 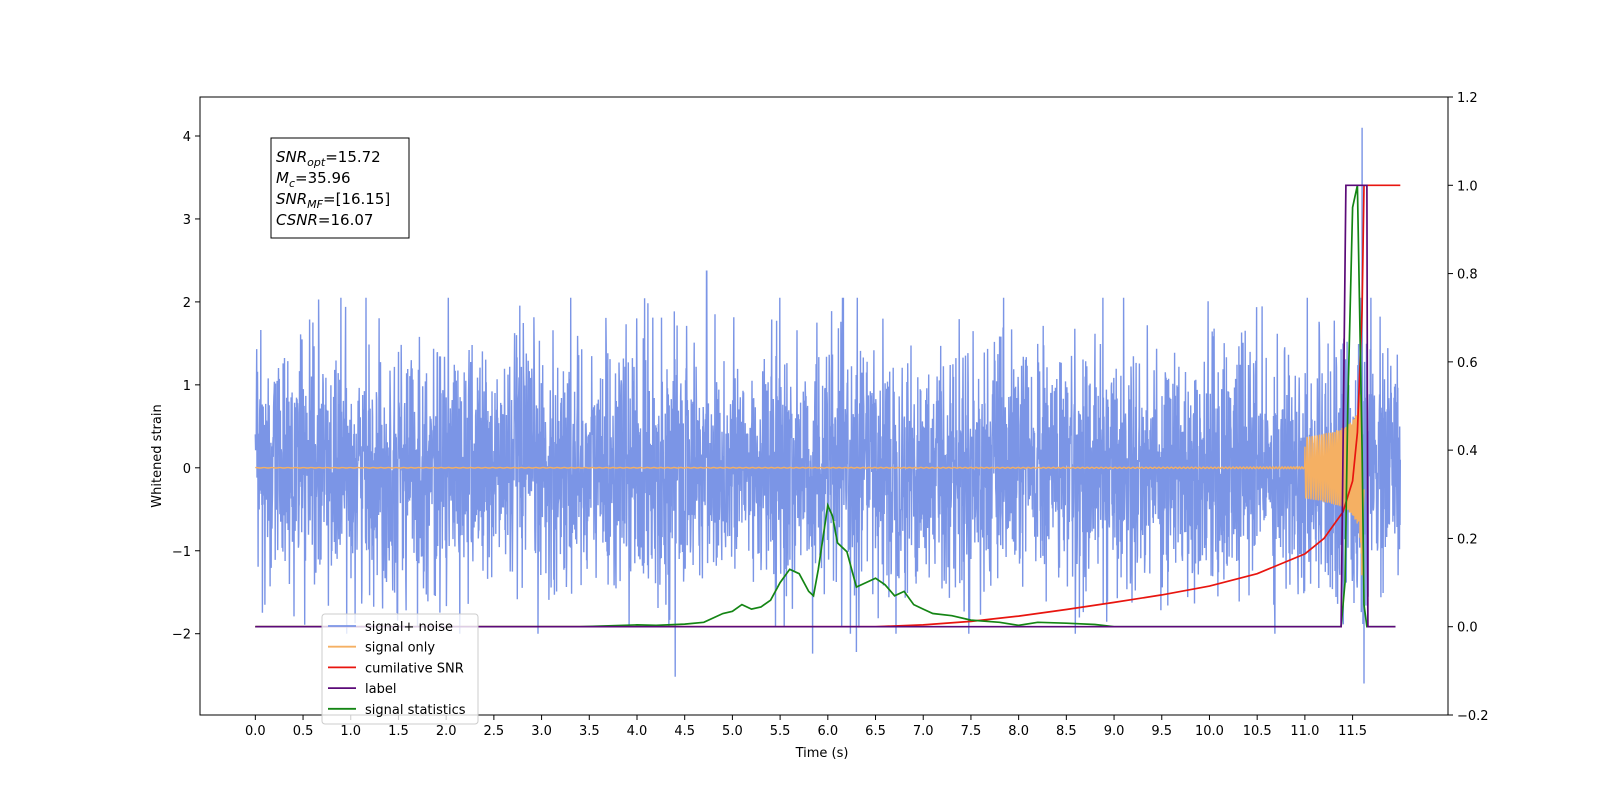 What do you see at coordinates (1467, 275) in the screenshot?
I see `y2-tick-label: 0.8` at bounding box center [1467, 275].